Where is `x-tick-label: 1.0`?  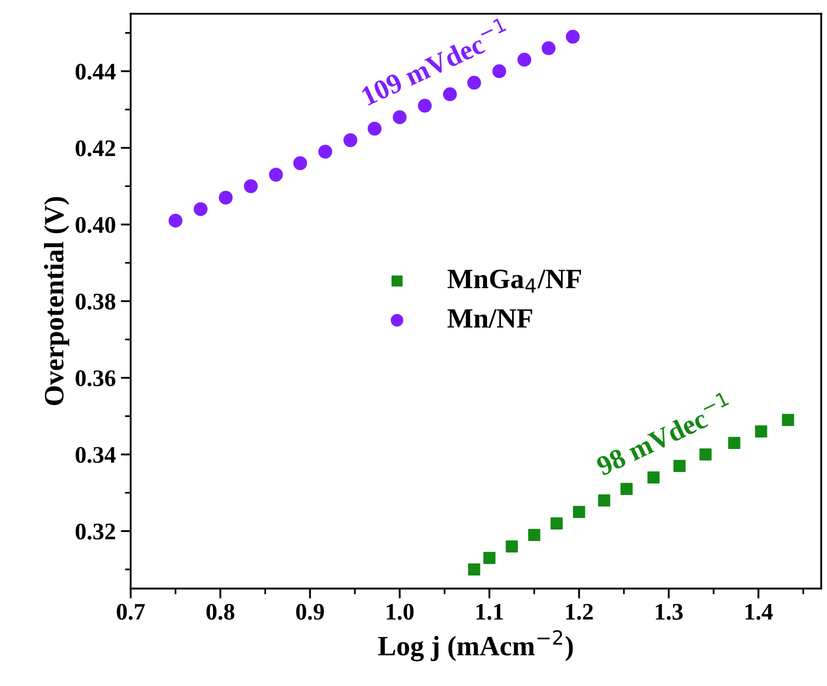 x-tick-label: 1.0 is located at coordinates (400, 612).